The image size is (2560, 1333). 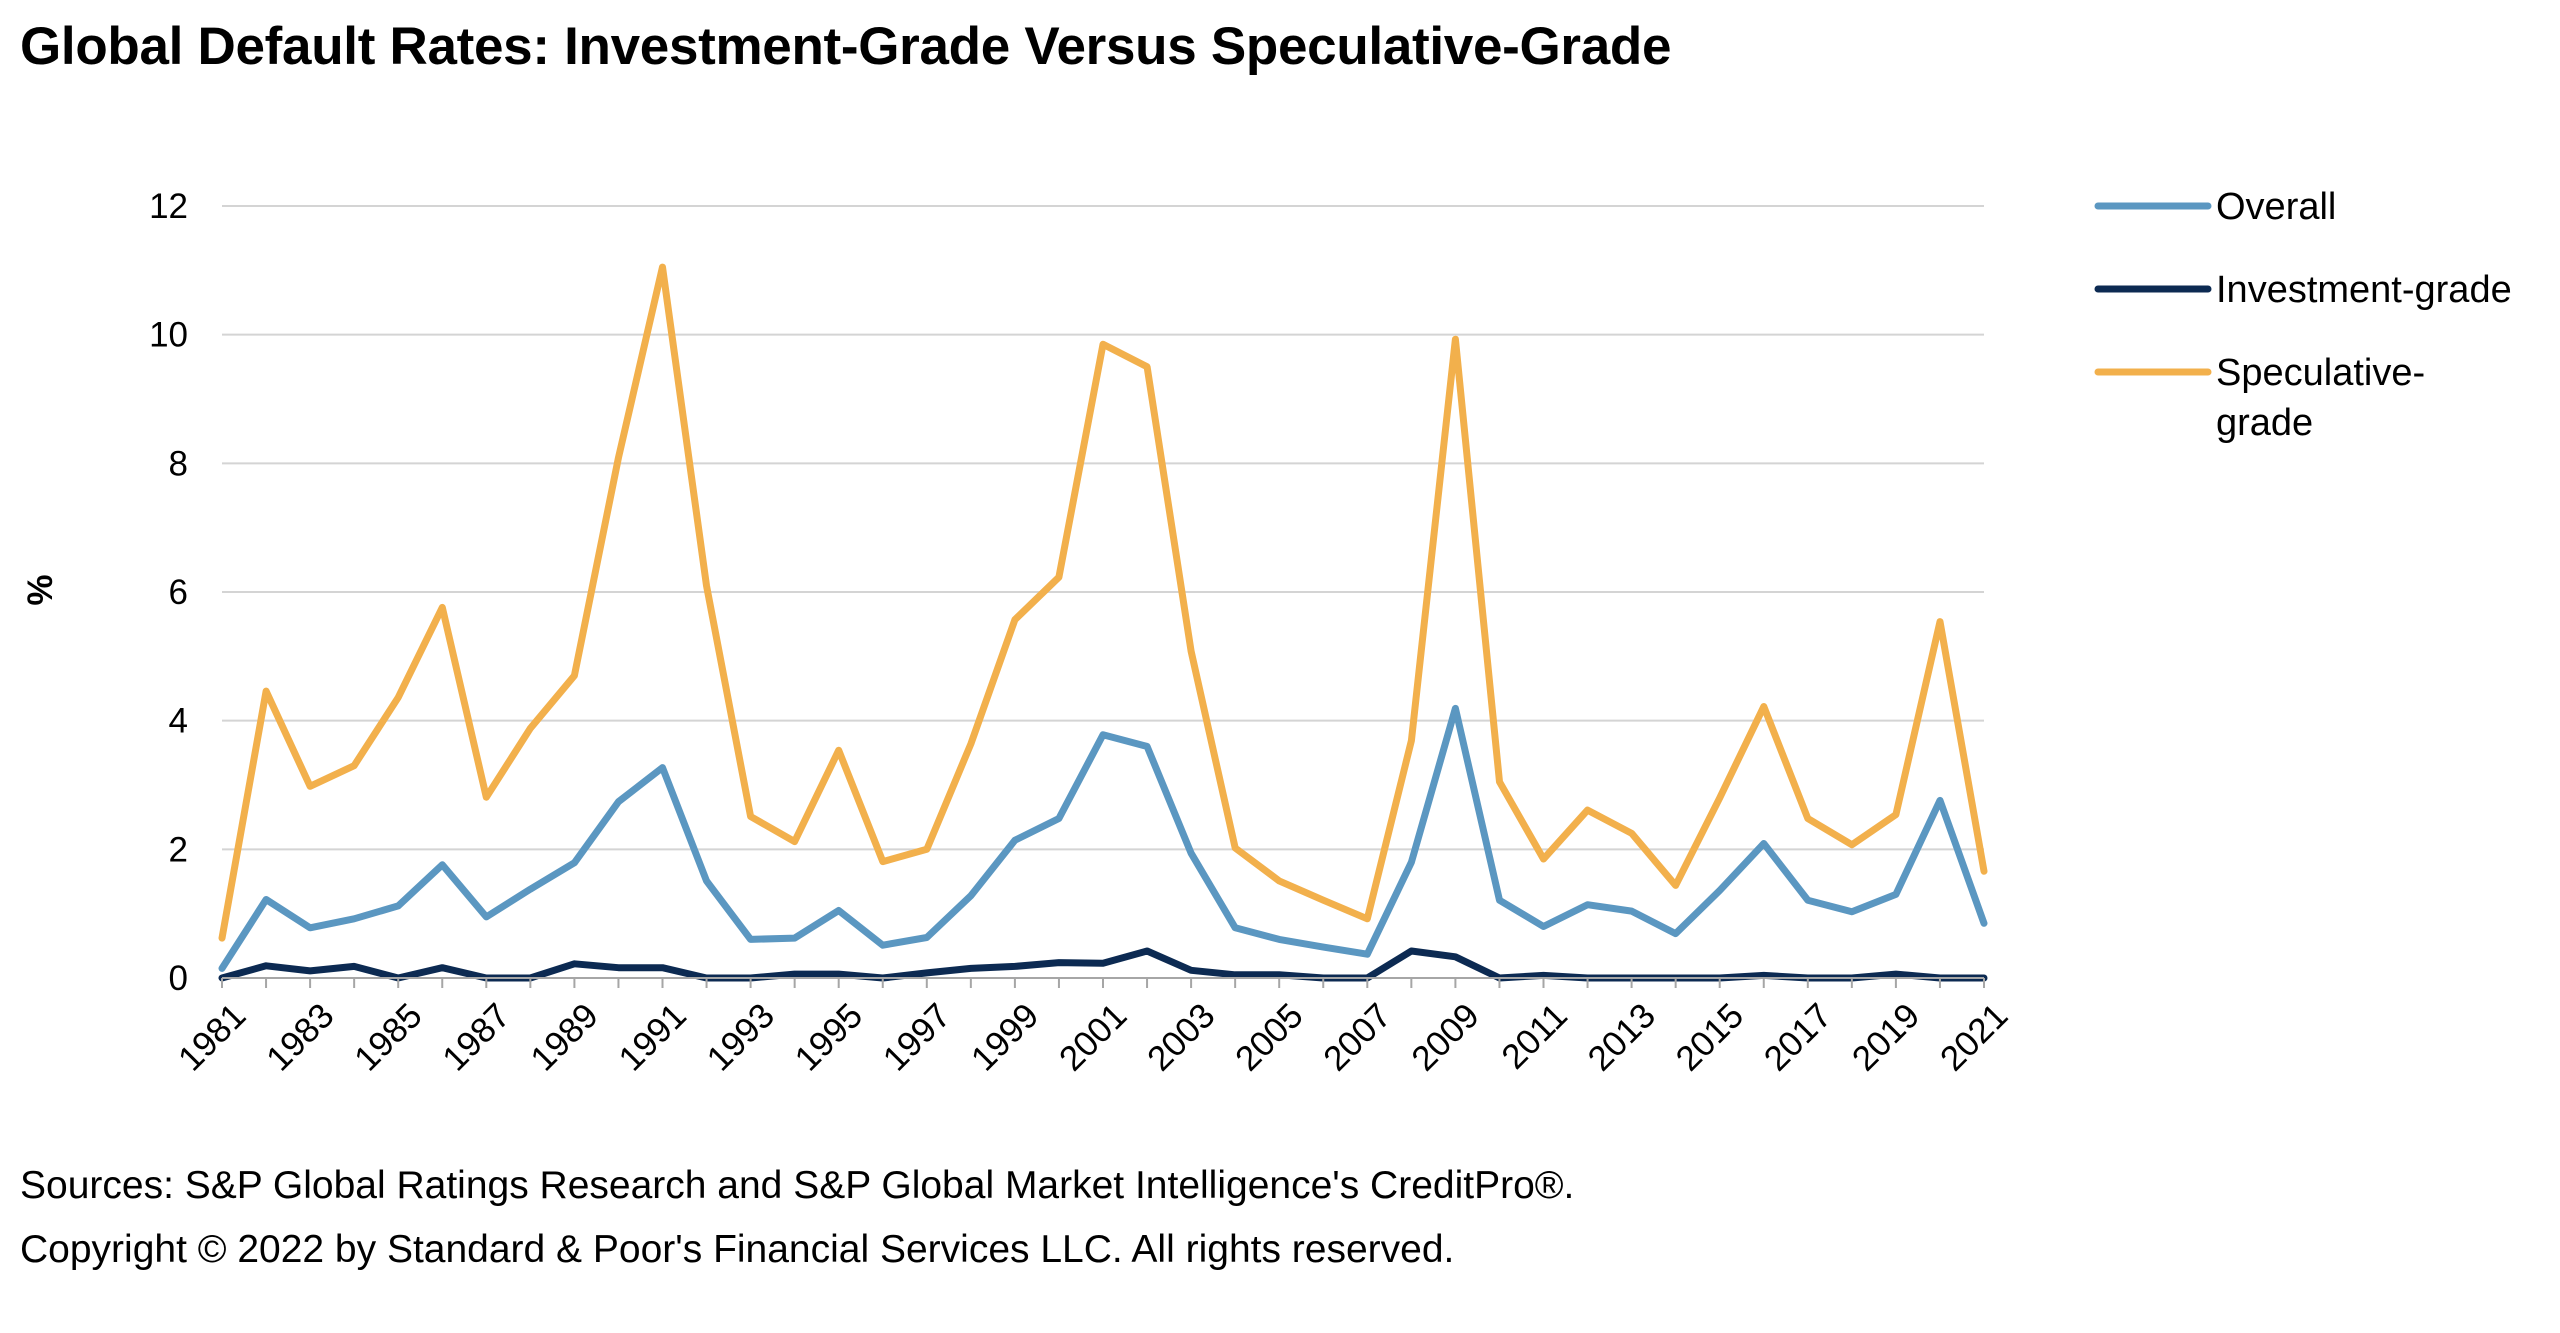 What do you see at coordinates (564, 1037) in the screenshot?
I see `x-tick-label: 1989` at bounding box center [564, 1037].